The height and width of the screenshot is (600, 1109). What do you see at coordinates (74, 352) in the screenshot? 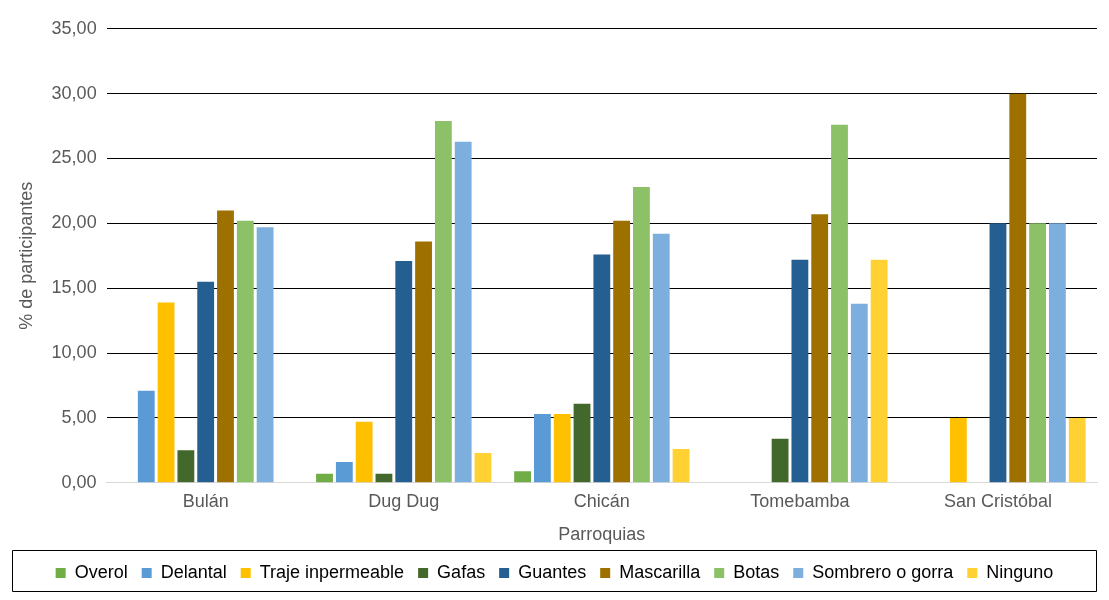
I see `y-tick-label: 10,00` at bounding box center [74, 352].